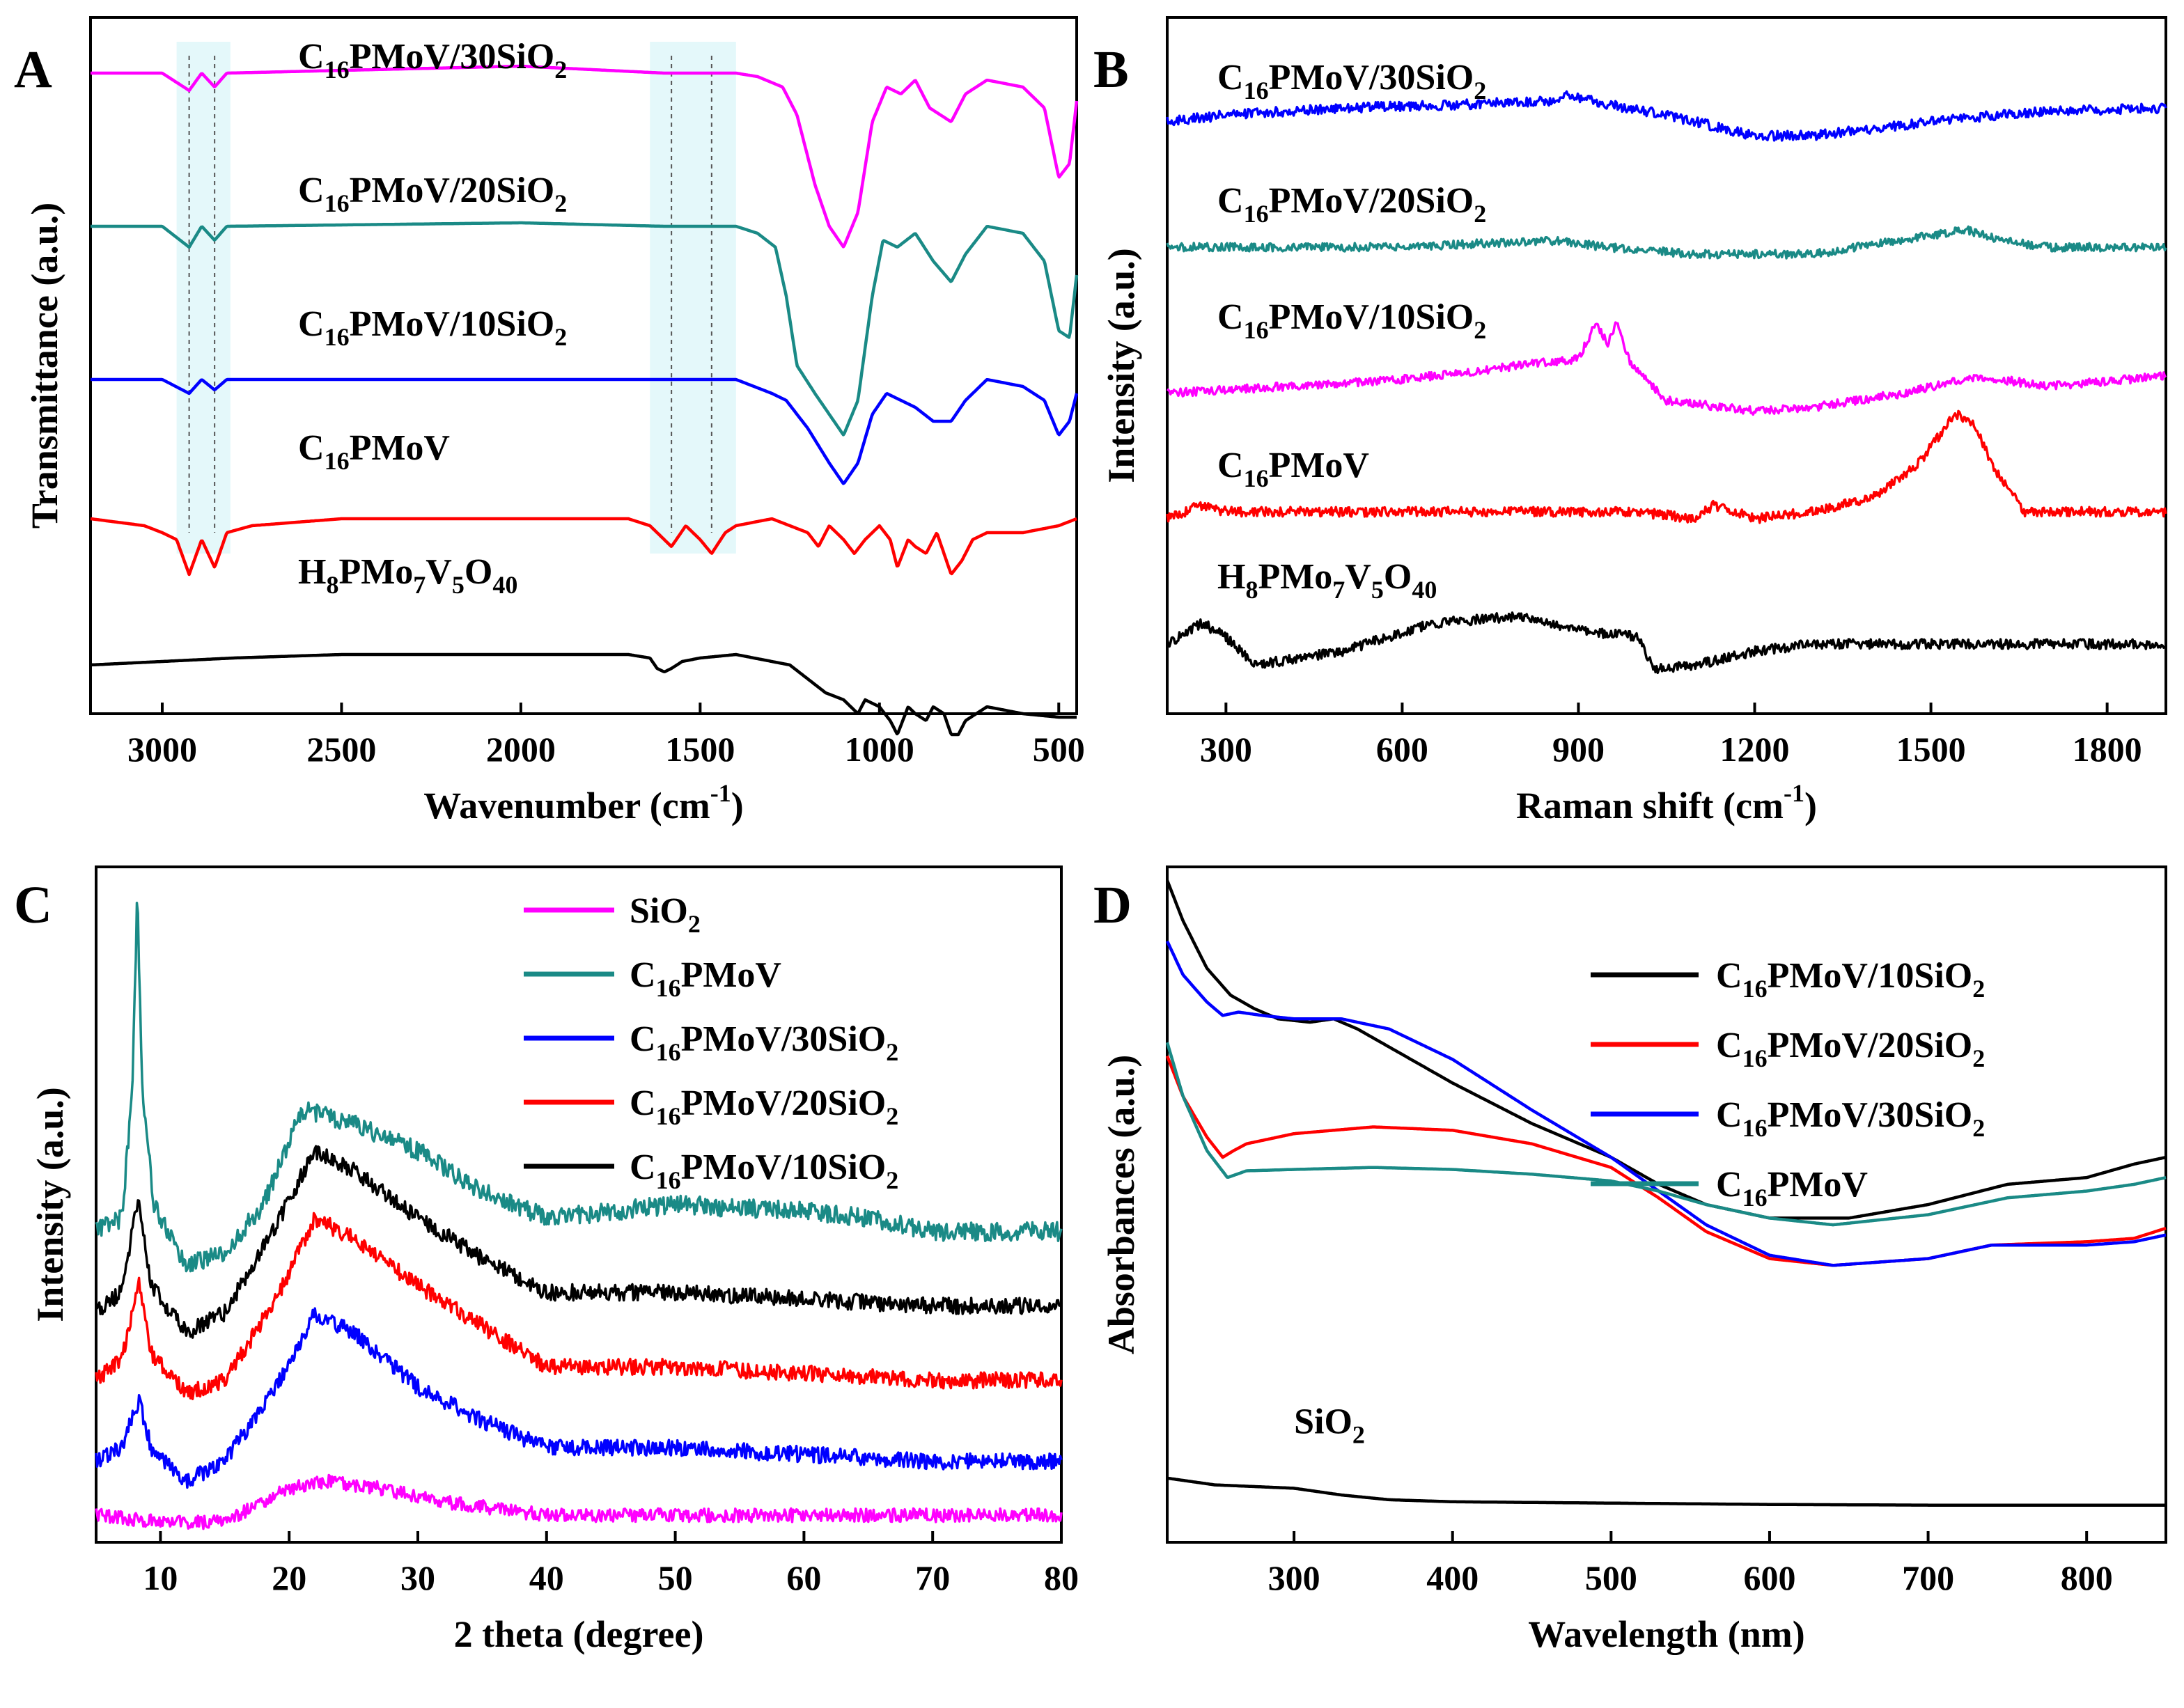  What do you see at coordinates (1578, 749) in the screenshot?
I see `x-tick-label: 900` at bounding box center [1578, 749].